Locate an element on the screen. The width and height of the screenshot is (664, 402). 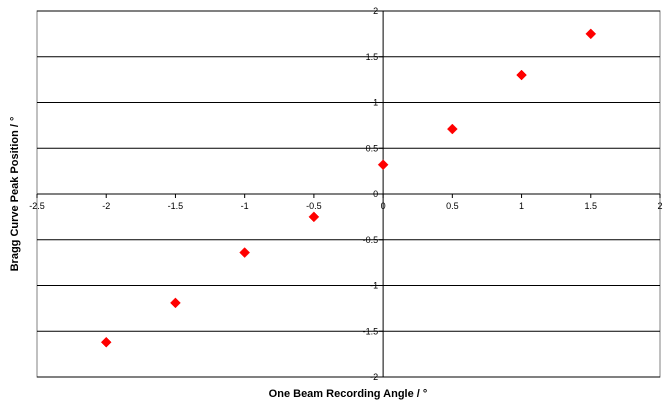
y-tick-label: 0 is located at coordinates (375, 194).